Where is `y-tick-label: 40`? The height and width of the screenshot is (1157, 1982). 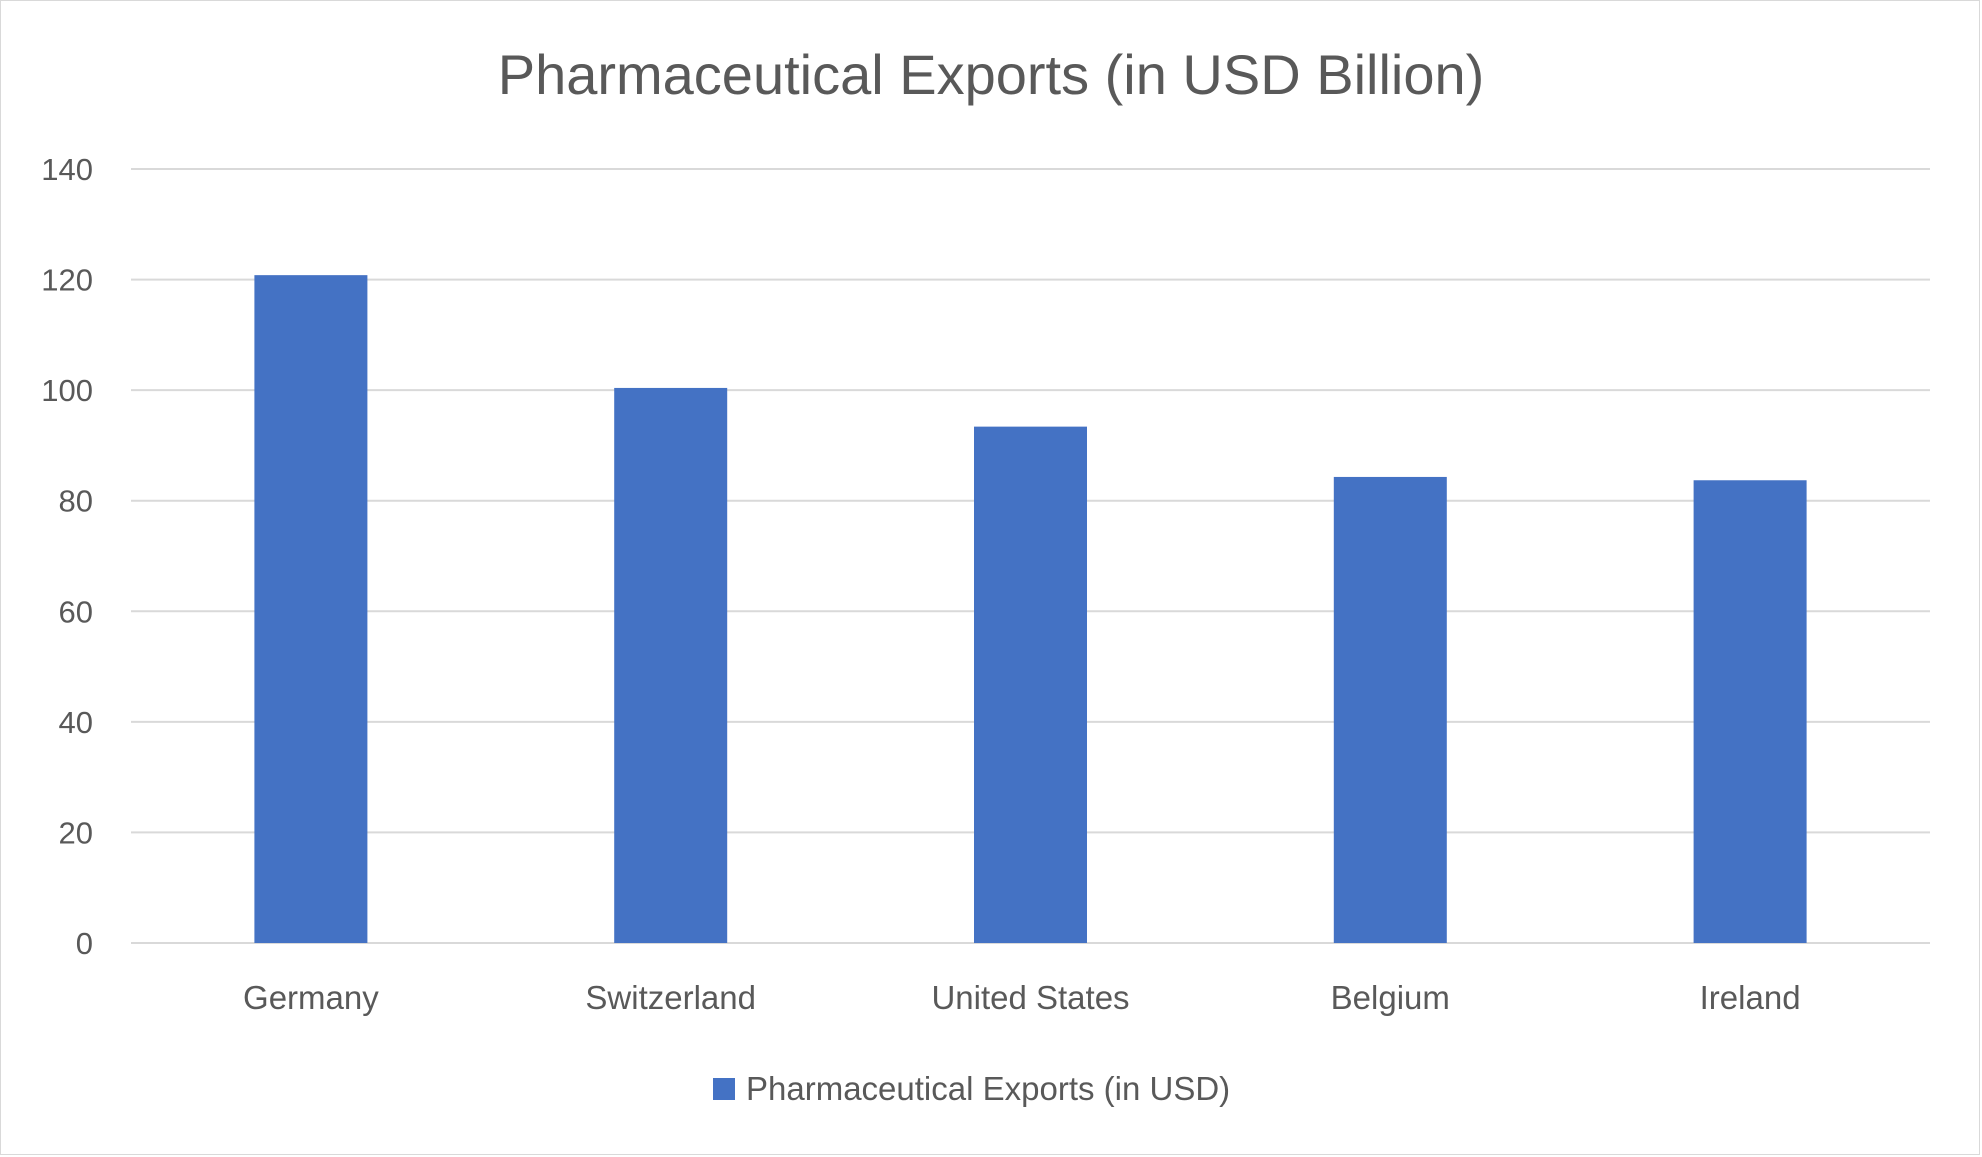 y-tick-label: 40 is located at coordinates (76, 722).